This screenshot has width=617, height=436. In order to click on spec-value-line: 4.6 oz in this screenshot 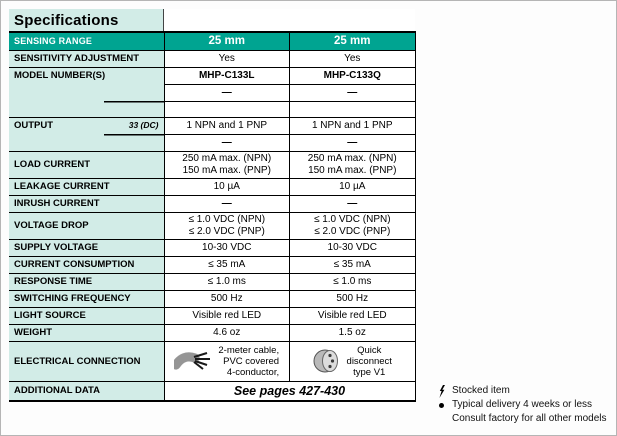, I will do `click(227, 332)`.